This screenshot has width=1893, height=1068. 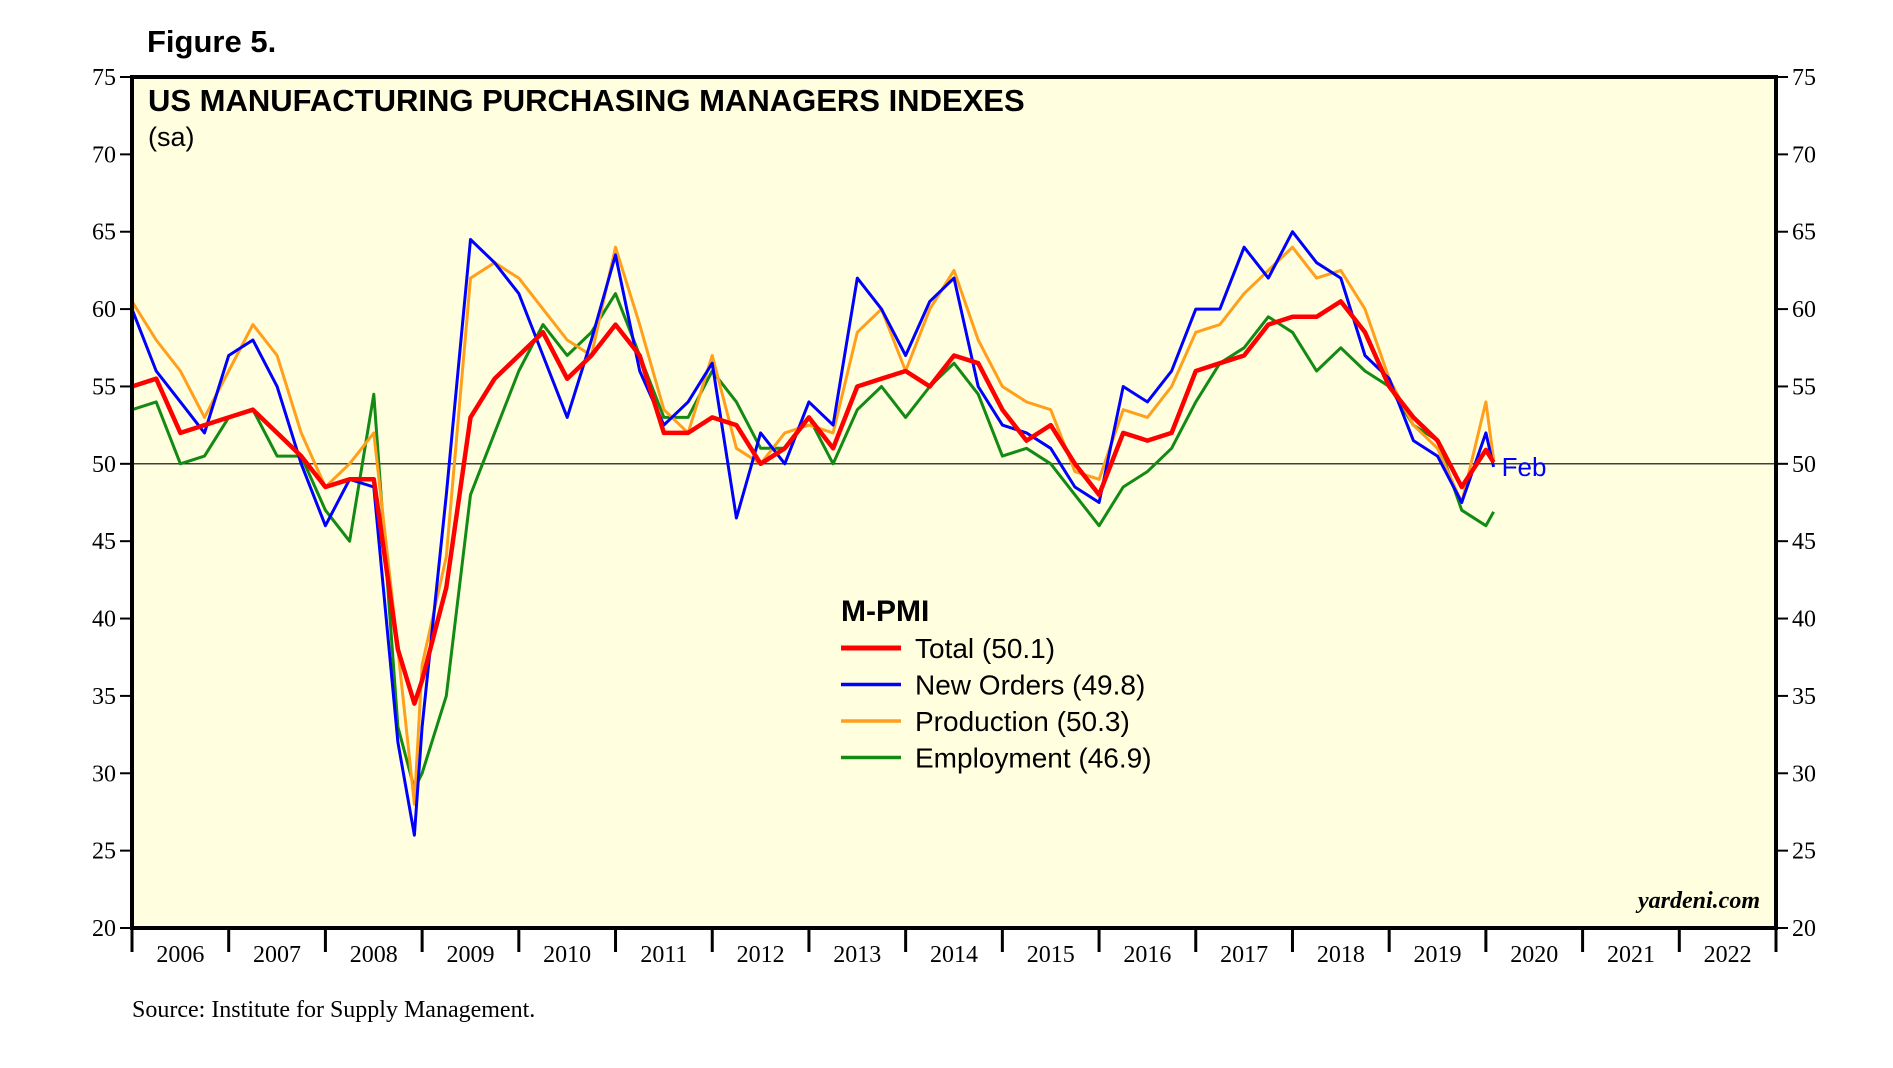 I want to click on y-tick-label-left: 55, so click(x=104, y=387).